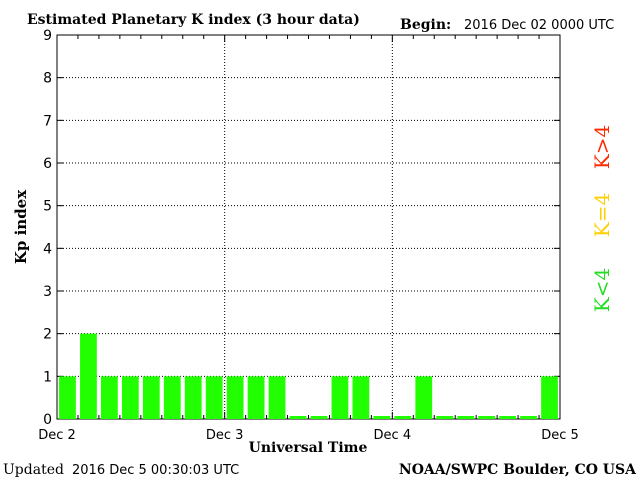 The image size is (640, 480). I want to click on y-tick-labels: 0 1 2 3 4 5 6 7 8 9, so click(47, 228).